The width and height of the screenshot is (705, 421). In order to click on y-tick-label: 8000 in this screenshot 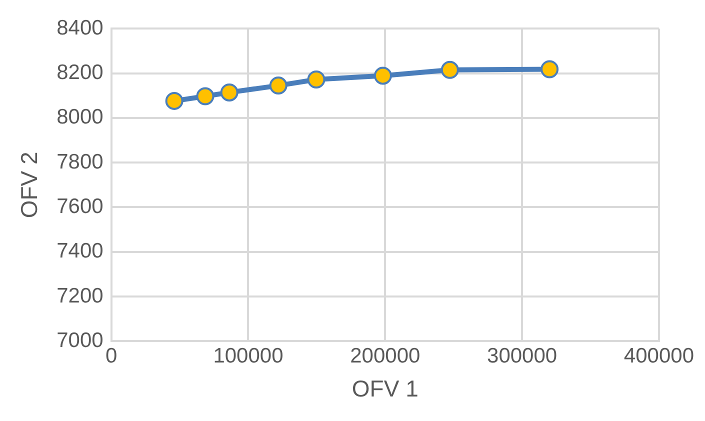, I will do `click(80, 117)`.